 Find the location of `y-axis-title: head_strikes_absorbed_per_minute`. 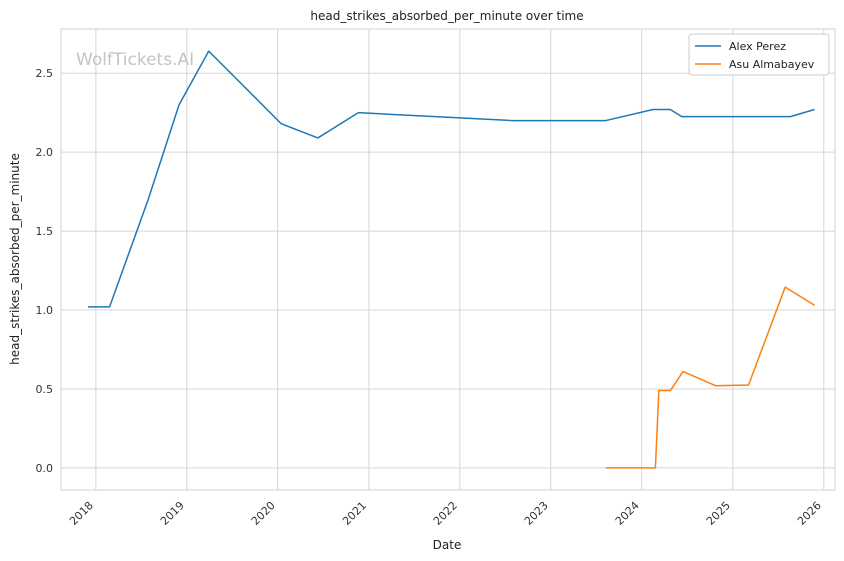

y-axis-title: head_strikes_absorbed_per_minute is located at coordinates (15, 259).